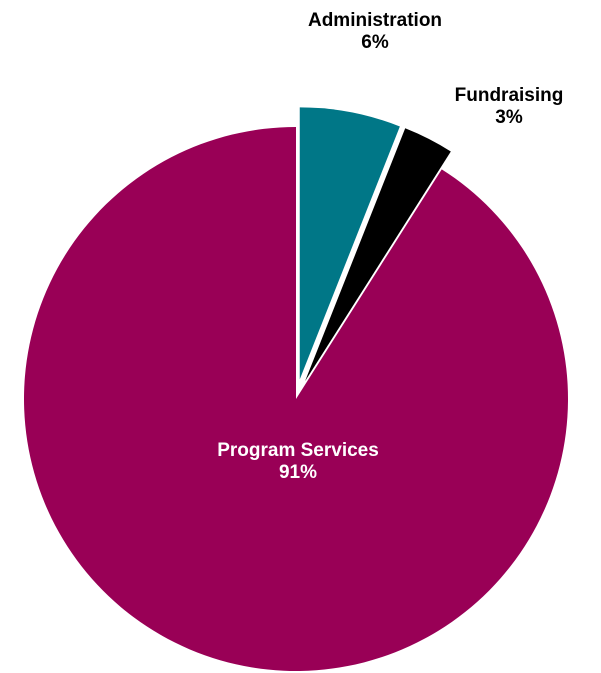  Describe the element at coordinates (509, 117) in the screenshot. I see `slice-percent-fundraising: 3%` at that location.